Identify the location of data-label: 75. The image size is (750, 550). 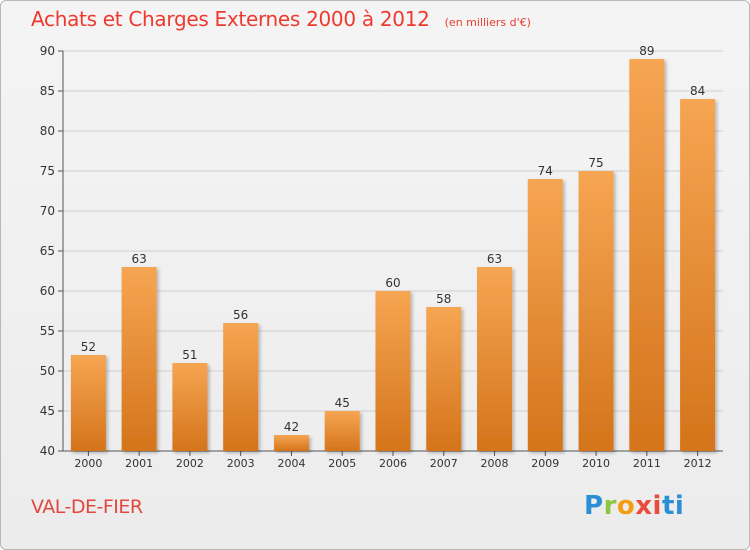
(595, 163).